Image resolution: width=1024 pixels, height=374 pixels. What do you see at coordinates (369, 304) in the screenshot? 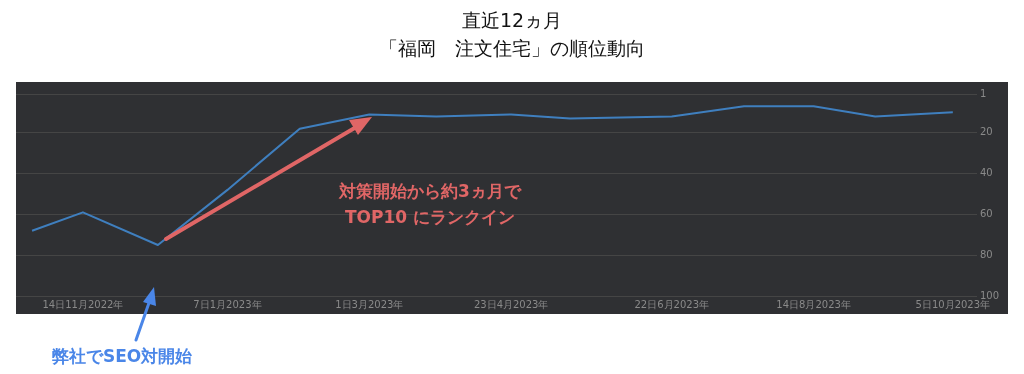
I see `x-tick-label: 1日3月2023年` at bounding box center [369, 304].